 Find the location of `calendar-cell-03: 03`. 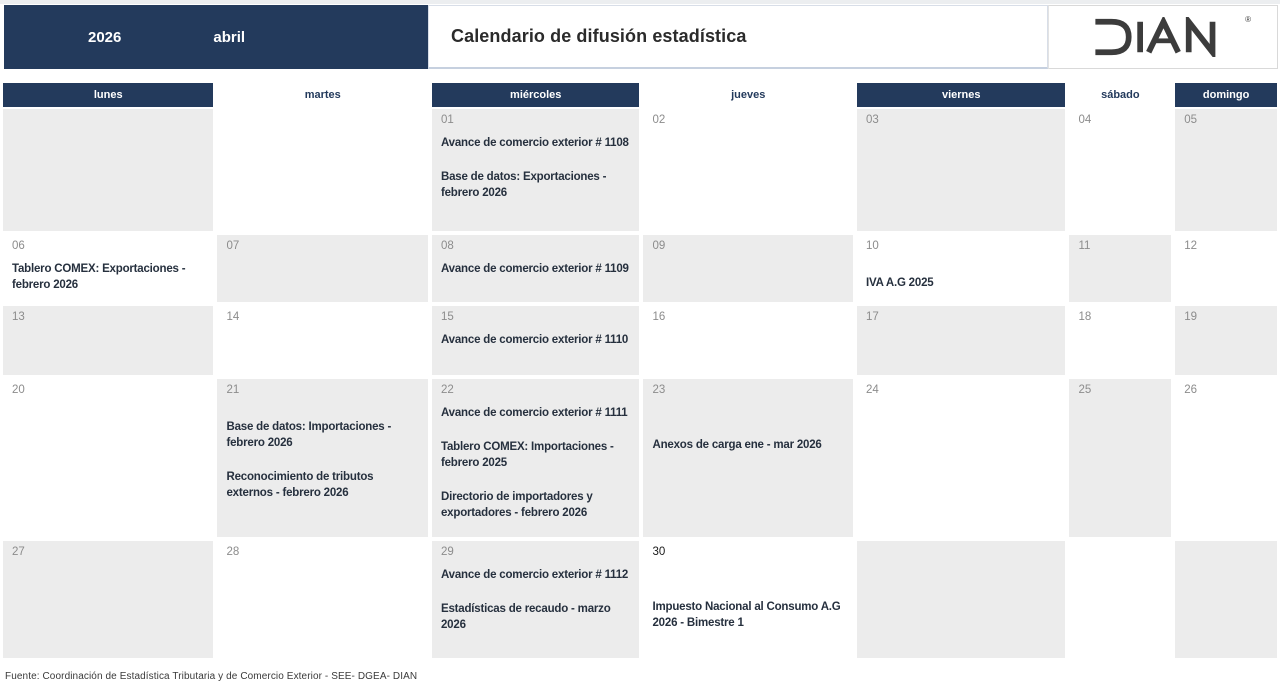

calendar-cell-03: 03 is located at coordinates (961, 170).